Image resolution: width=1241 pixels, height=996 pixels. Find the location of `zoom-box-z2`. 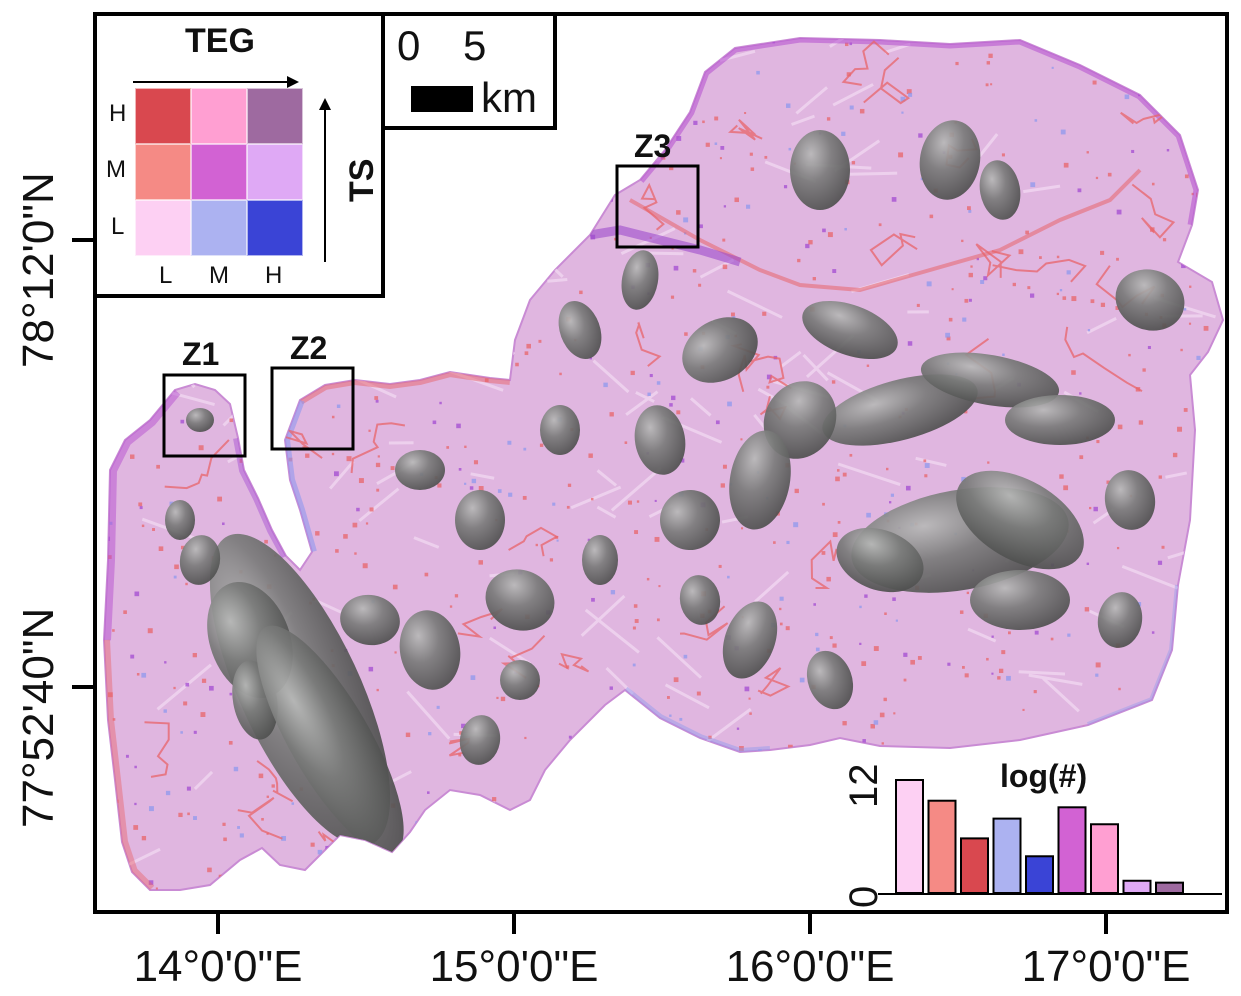

zoom-box-z2 is located at coordinates (312, 408).